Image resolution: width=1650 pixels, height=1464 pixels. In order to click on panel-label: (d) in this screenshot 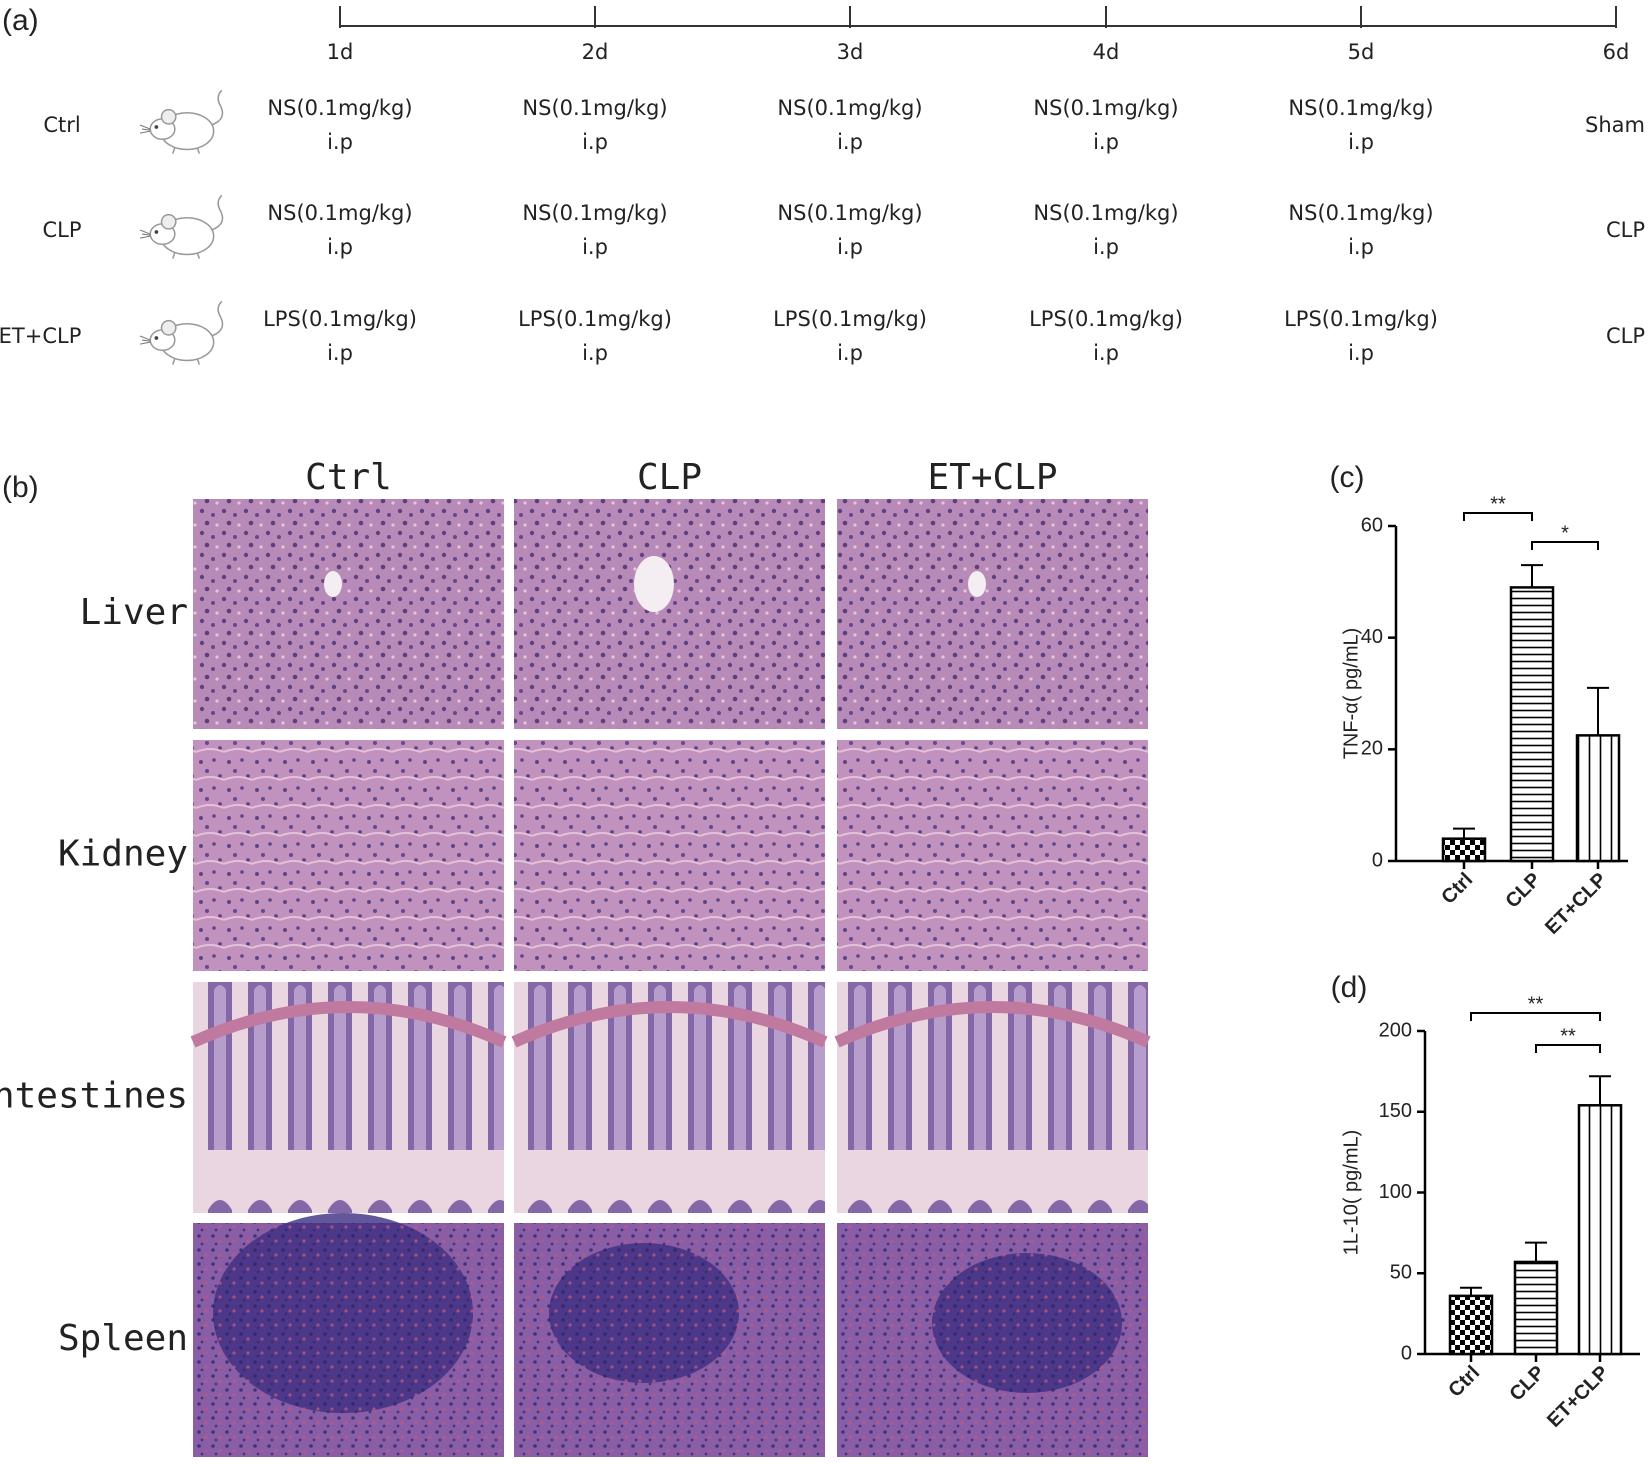, I will do `click(1349, 987)`.